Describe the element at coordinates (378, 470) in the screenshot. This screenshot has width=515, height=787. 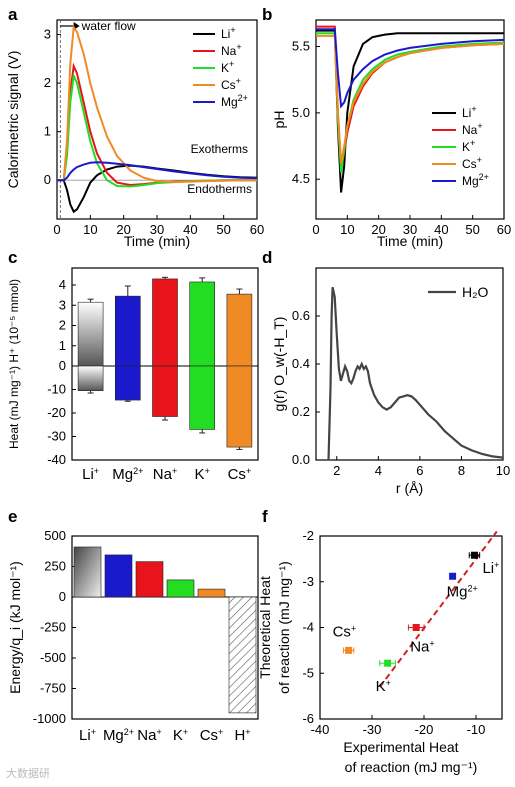
I see `d-xtick-label: 4` at that location.